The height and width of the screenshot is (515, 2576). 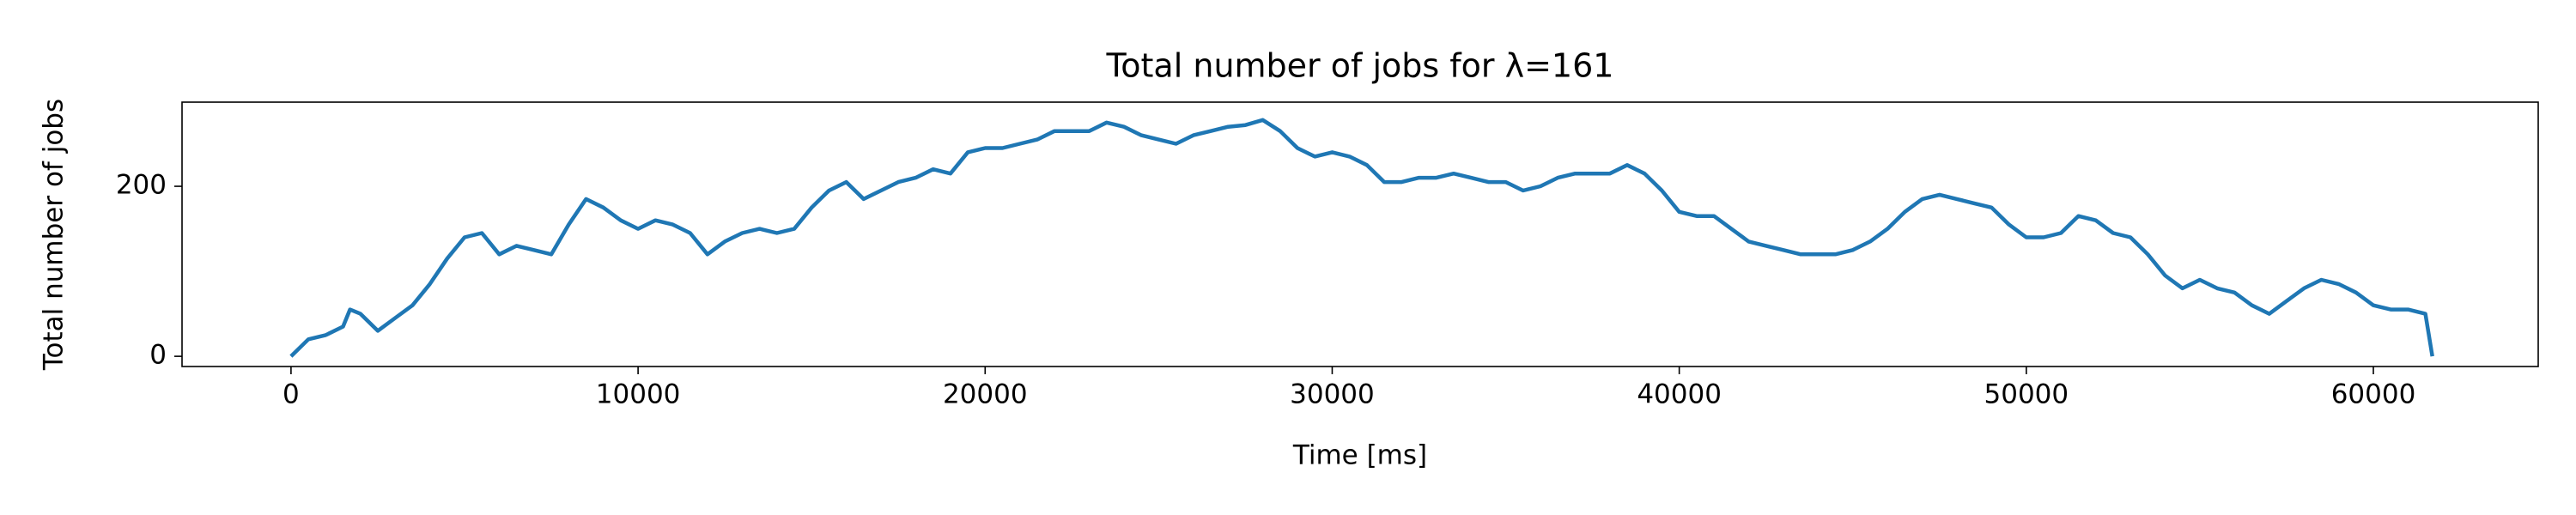 I want to click on y-tick-label: 0, so click(x=158, y=355).